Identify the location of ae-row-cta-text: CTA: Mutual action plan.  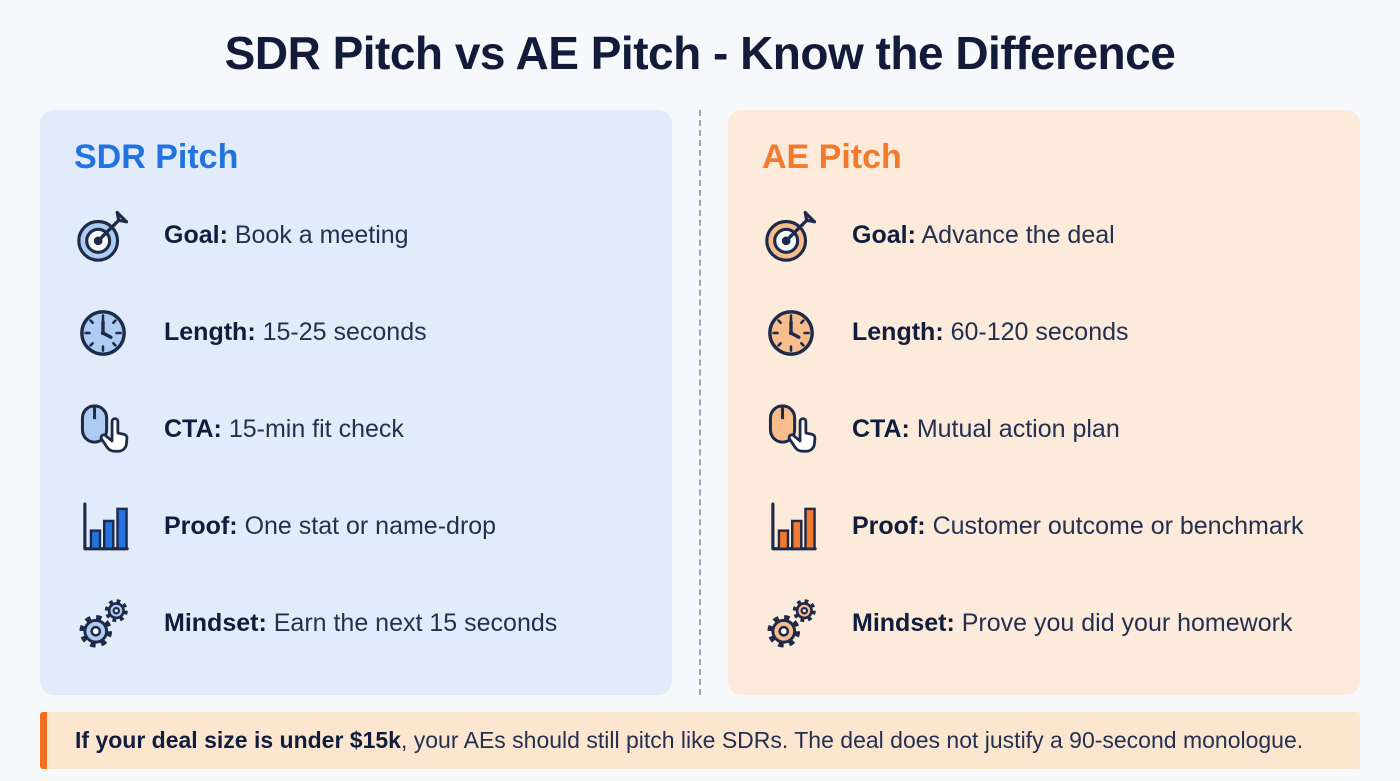
(986, 429).